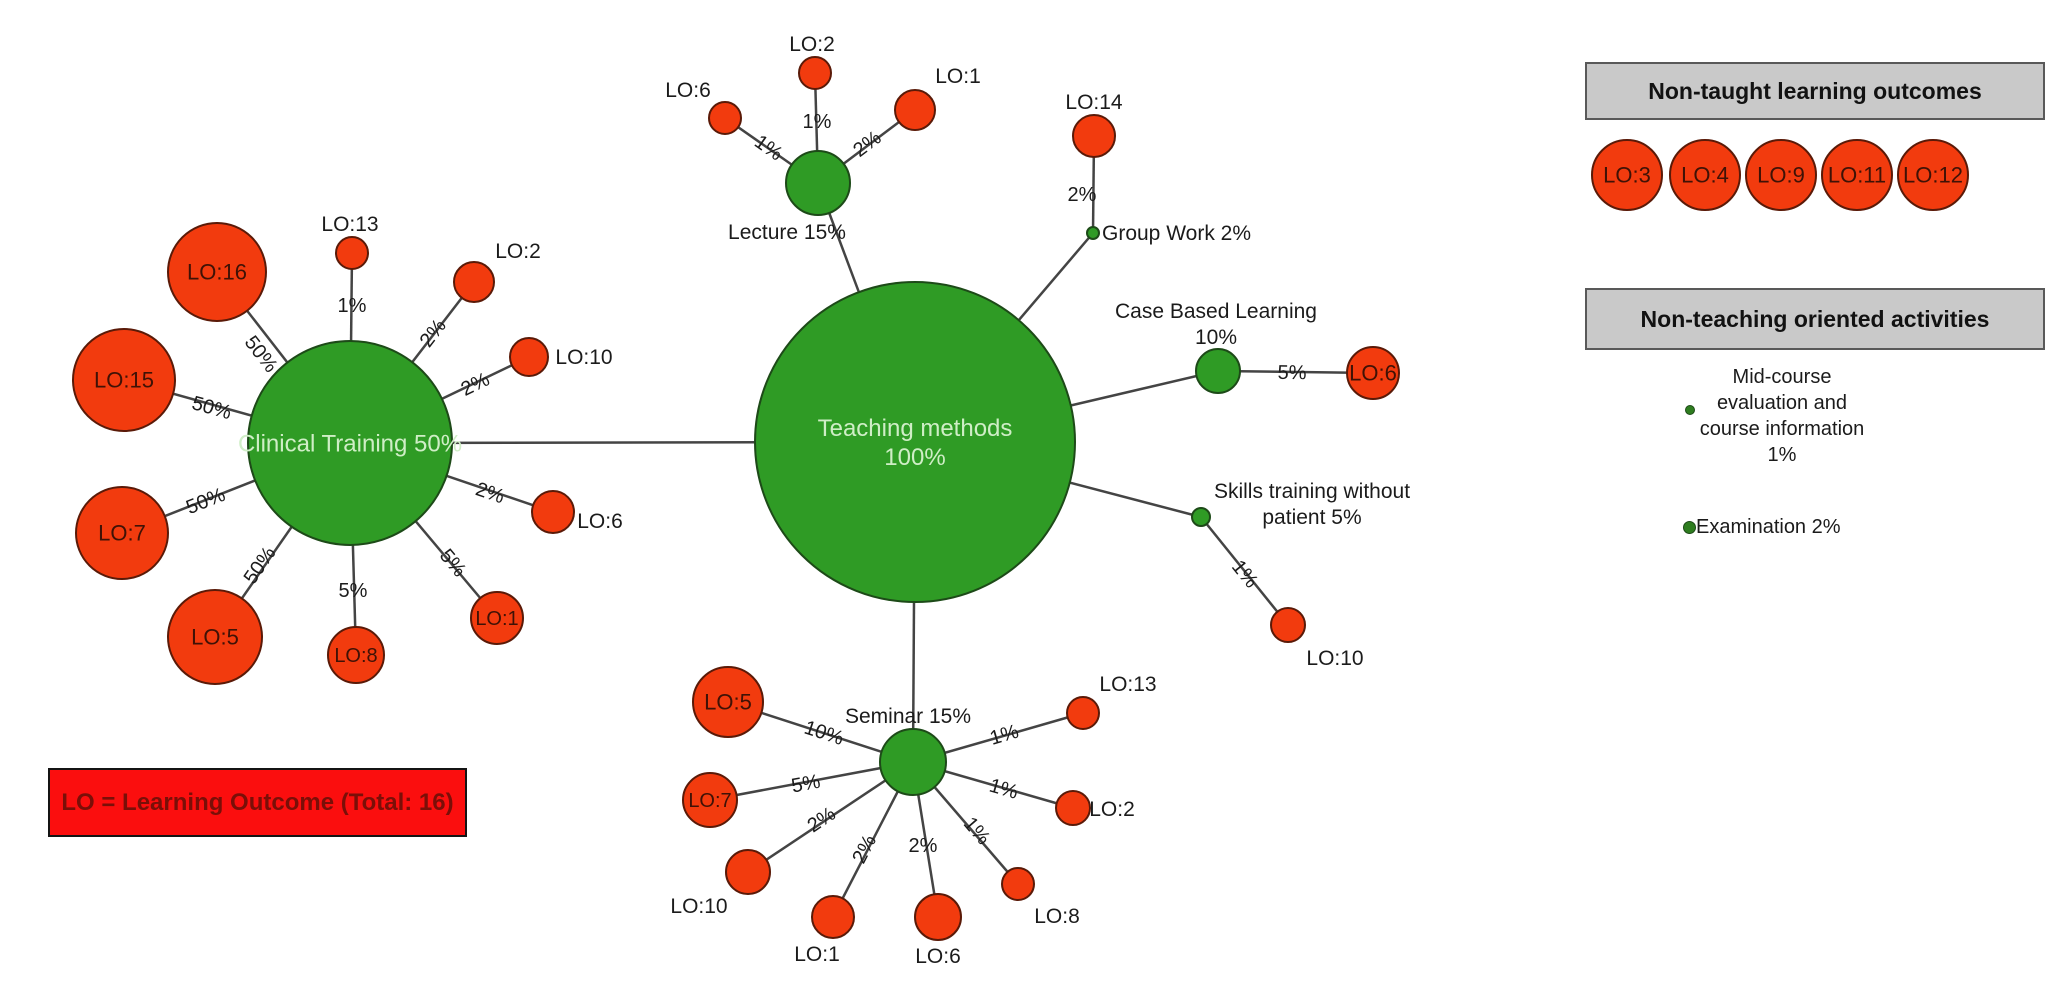 The width and height of the screenshot is (2059, 1001). What do you see at coordinates (914, 457) in the screenshot?
I see `node-label-teaching-methods: 100%` at bounding box center [914, 457].